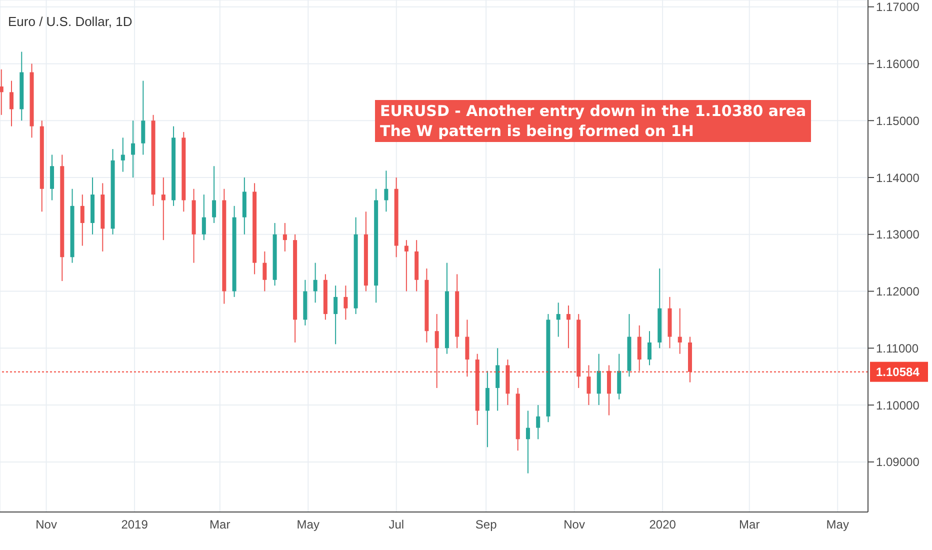  What do you see at coordinates (898, 63) in the screenshot?
I see `y-tick-label: 1.16000` at bounding box center [898, 63].